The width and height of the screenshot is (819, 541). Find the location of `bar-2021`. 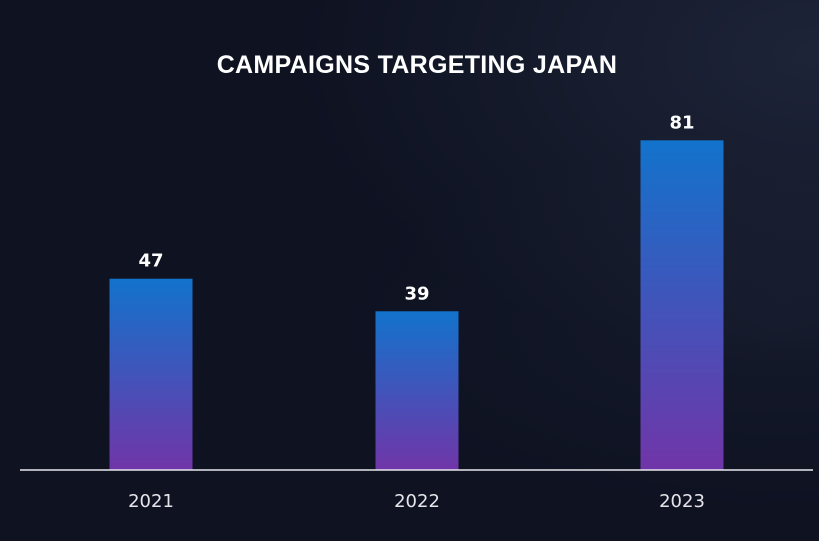

bar-2021 is located at coordinates (151, 374).